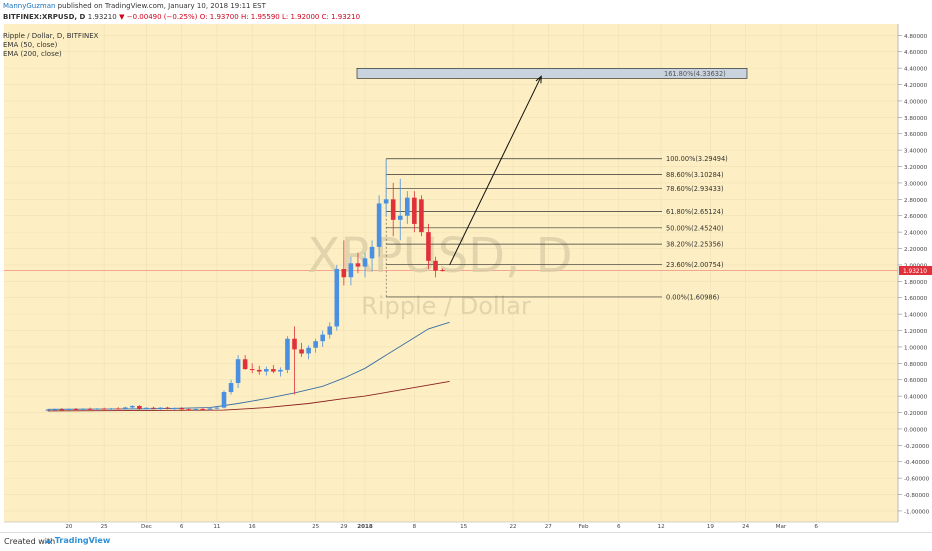 The height and width of the screenshot is (551, 932). I want to click on footer: Created with ☁ TradingView, so click(466, 541).